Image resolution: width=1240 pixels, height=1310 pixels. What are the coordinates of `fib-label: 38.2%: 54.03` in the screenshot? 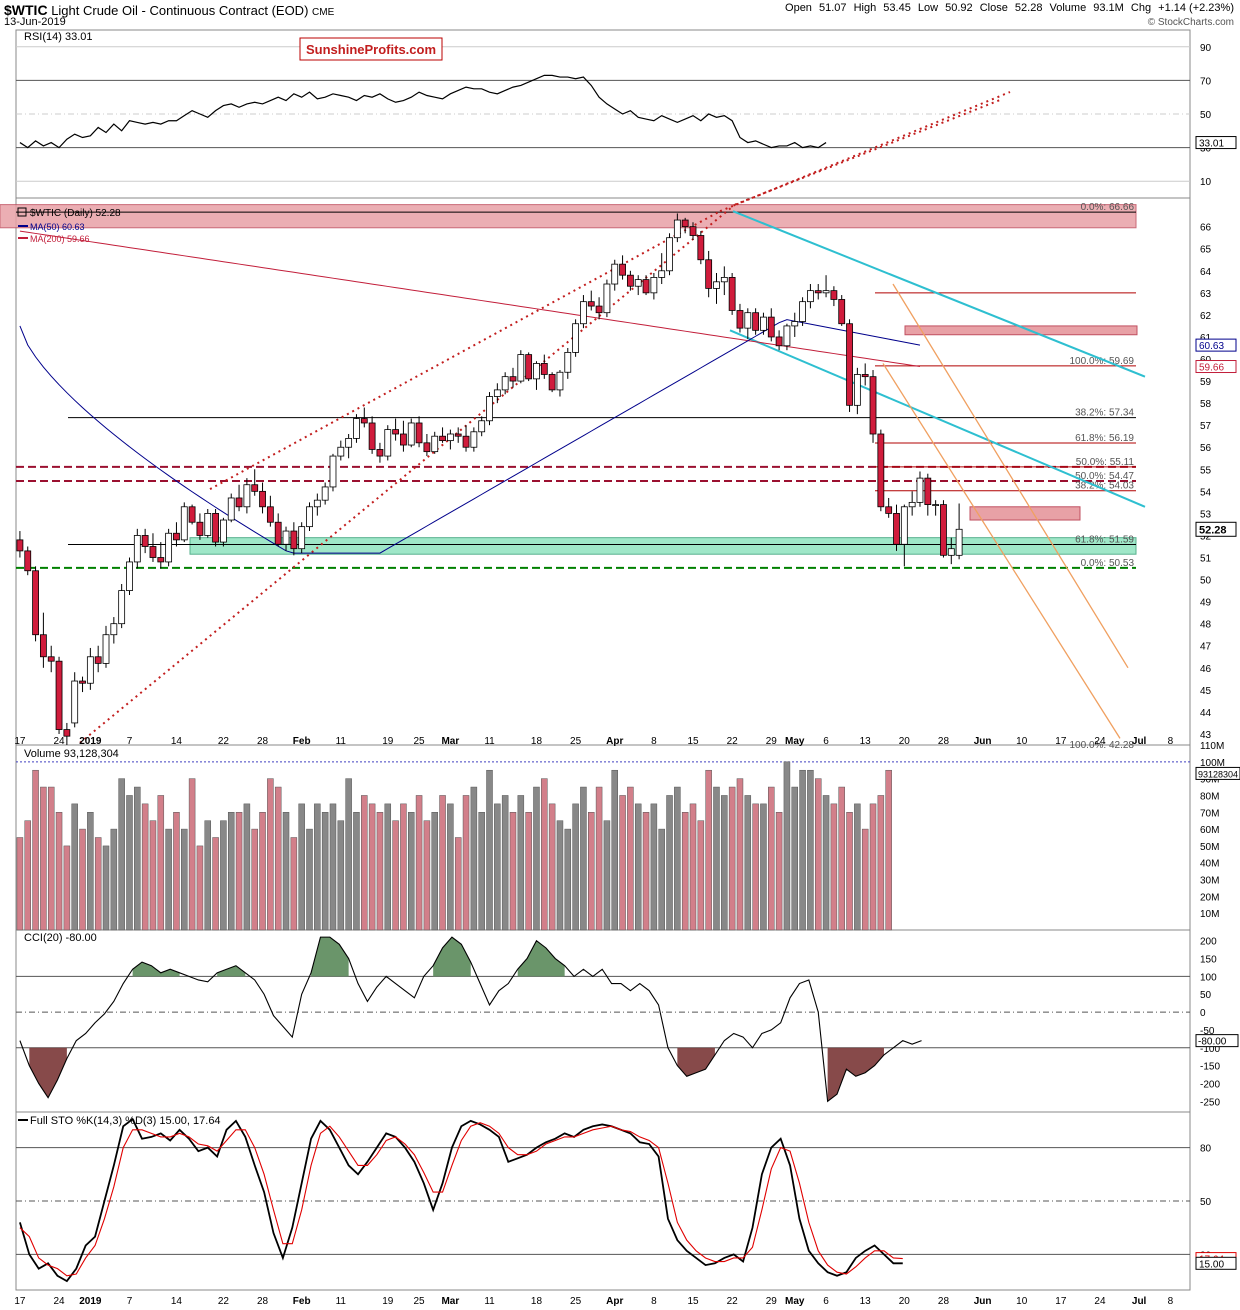 It's located at (1104, 486).